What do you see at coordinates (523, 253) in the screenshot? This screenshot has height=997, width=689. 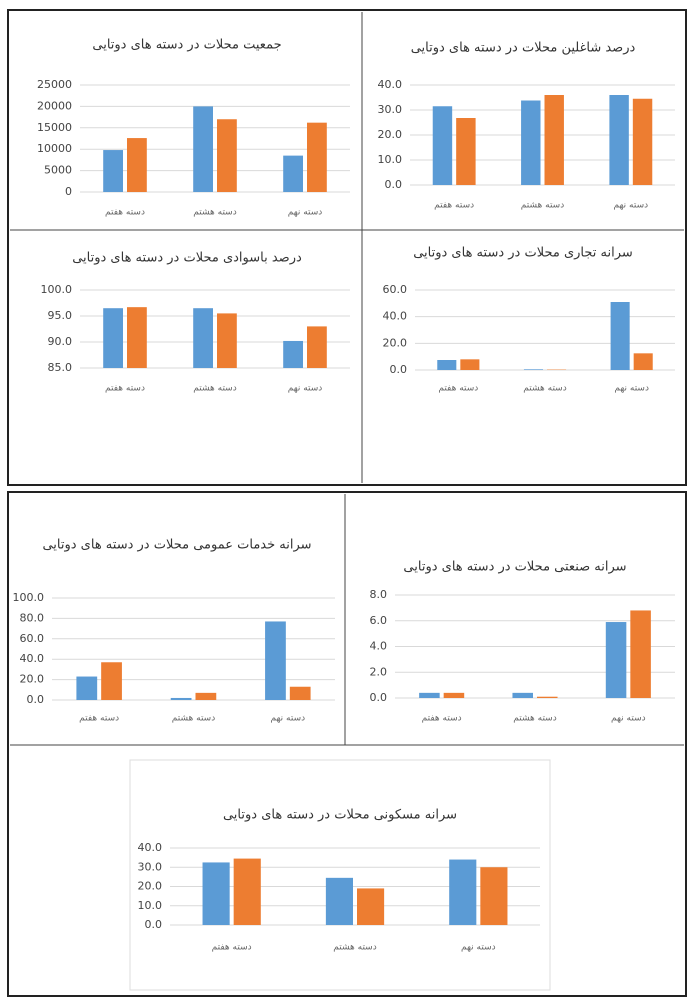 I see `chart-title: سرانه تجاری محلات در دسته های دوتایی` at bounding box center [523, 253].